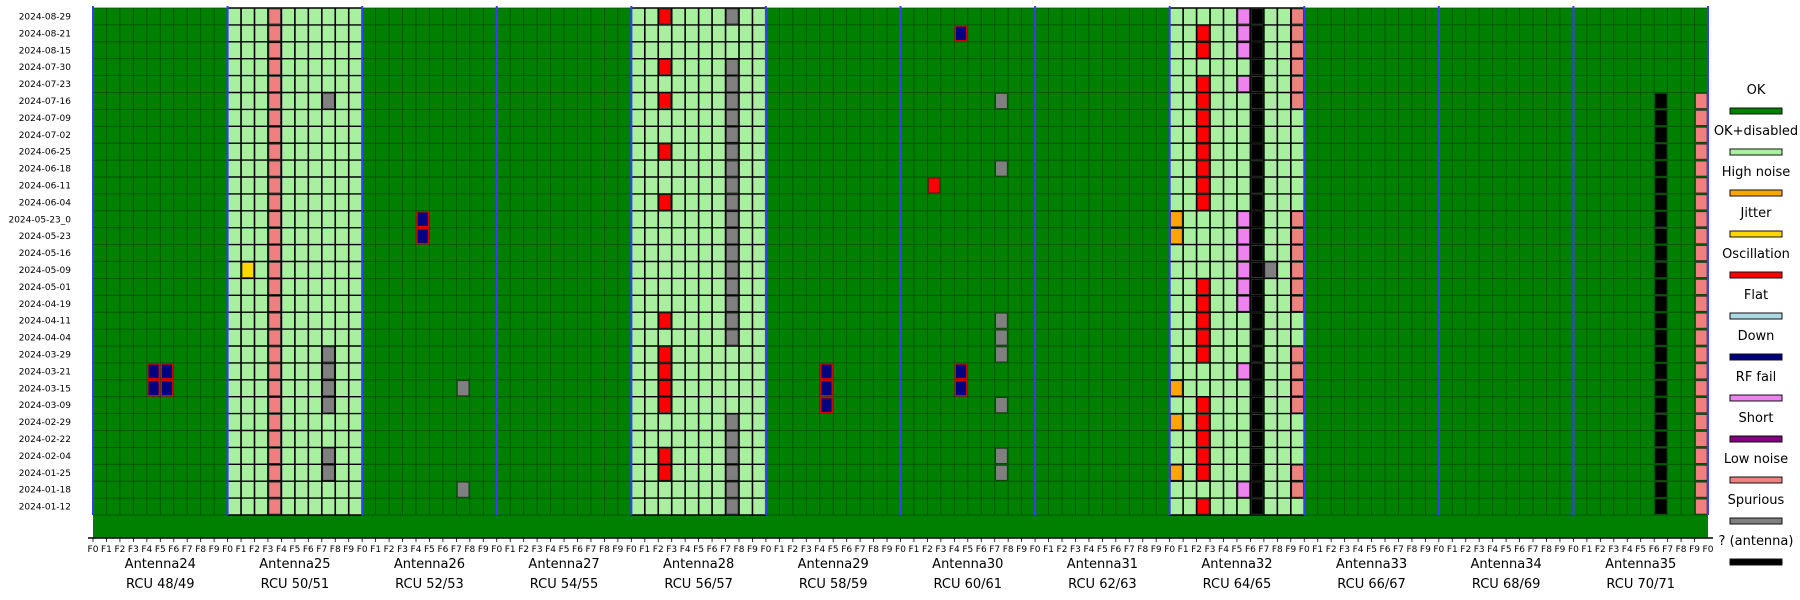 The image size is (1800, 600). What do you see at coordinates (1640, 584) in the screenshot?
I see `rcu-label: RCU 70/71` at bounding box center [1640, 584].